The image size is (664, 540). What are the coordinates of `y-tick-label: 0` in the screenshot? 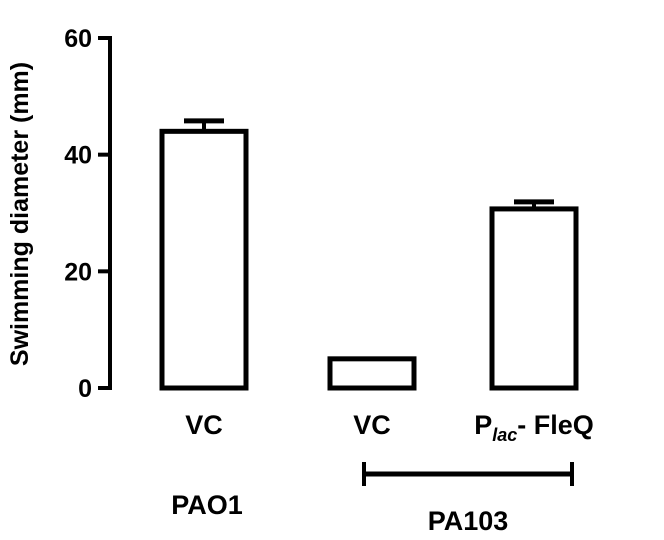 It's located at (85, 389).